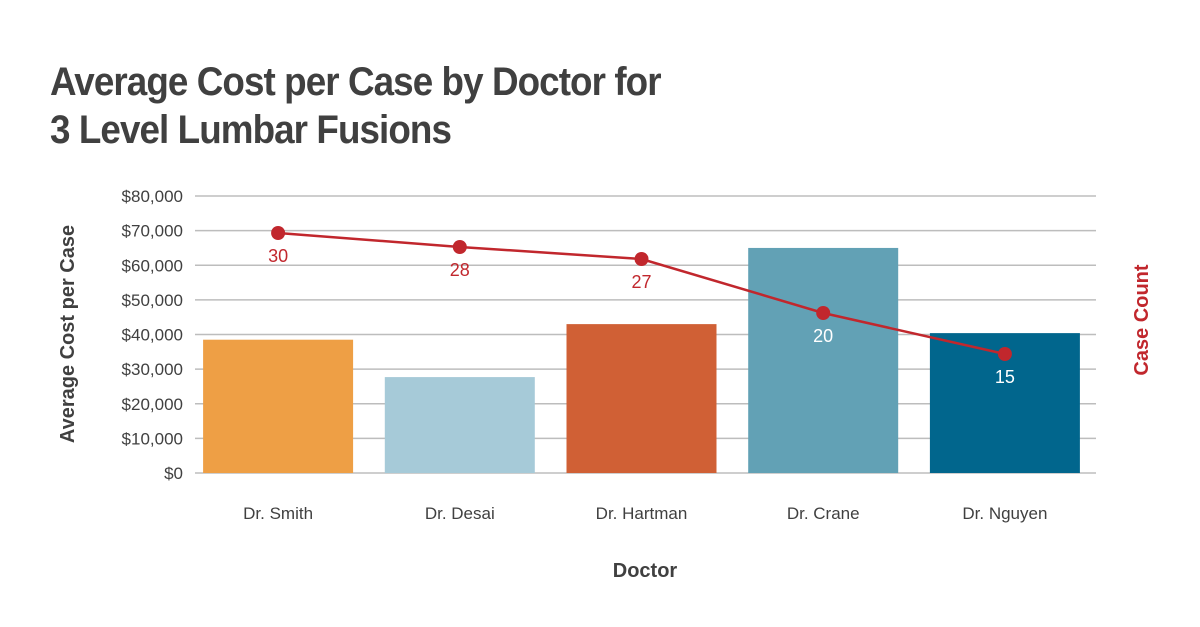 The width and height of the screenshot is (1200, 627). Describe the element at coordinates (152, 231) in the screenshot. I see `y-tick-label: $70,000` at that location.